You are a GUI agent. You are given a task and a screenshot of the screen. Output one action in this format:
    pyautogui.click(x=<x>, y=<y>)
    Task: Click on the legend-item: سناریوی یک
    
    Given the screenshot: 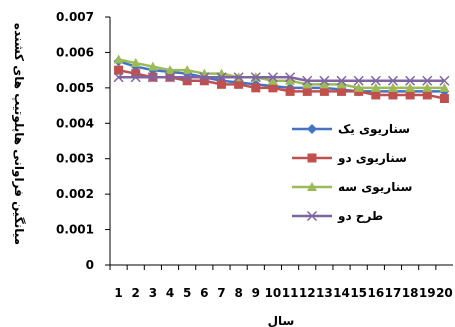 What is the action you would take?
    pyautogui.click(x=351, y=129)
    